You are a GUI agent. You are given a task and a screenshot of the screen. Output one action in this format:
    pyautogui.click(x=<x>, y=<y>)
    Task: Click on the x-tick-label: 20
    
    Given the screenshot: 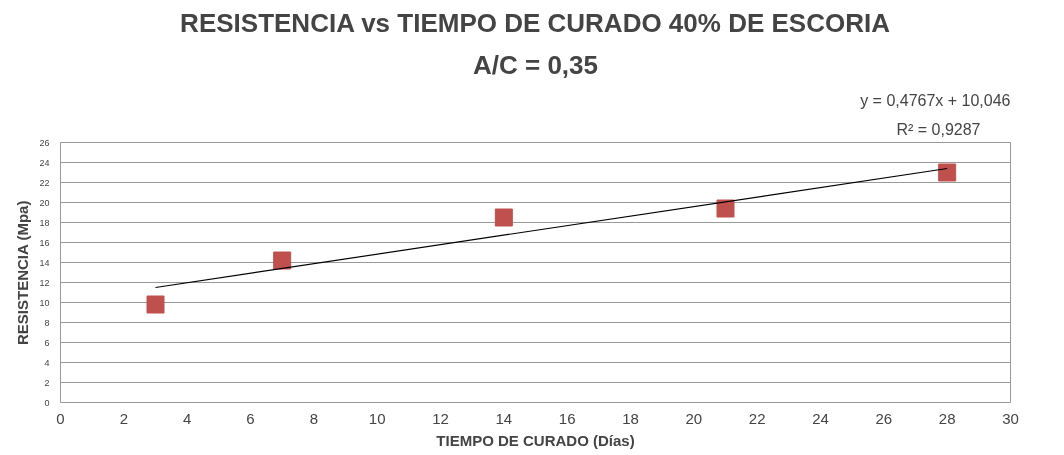 What is the action you would take?
    pyautogui.click(x=694, y=418)
    